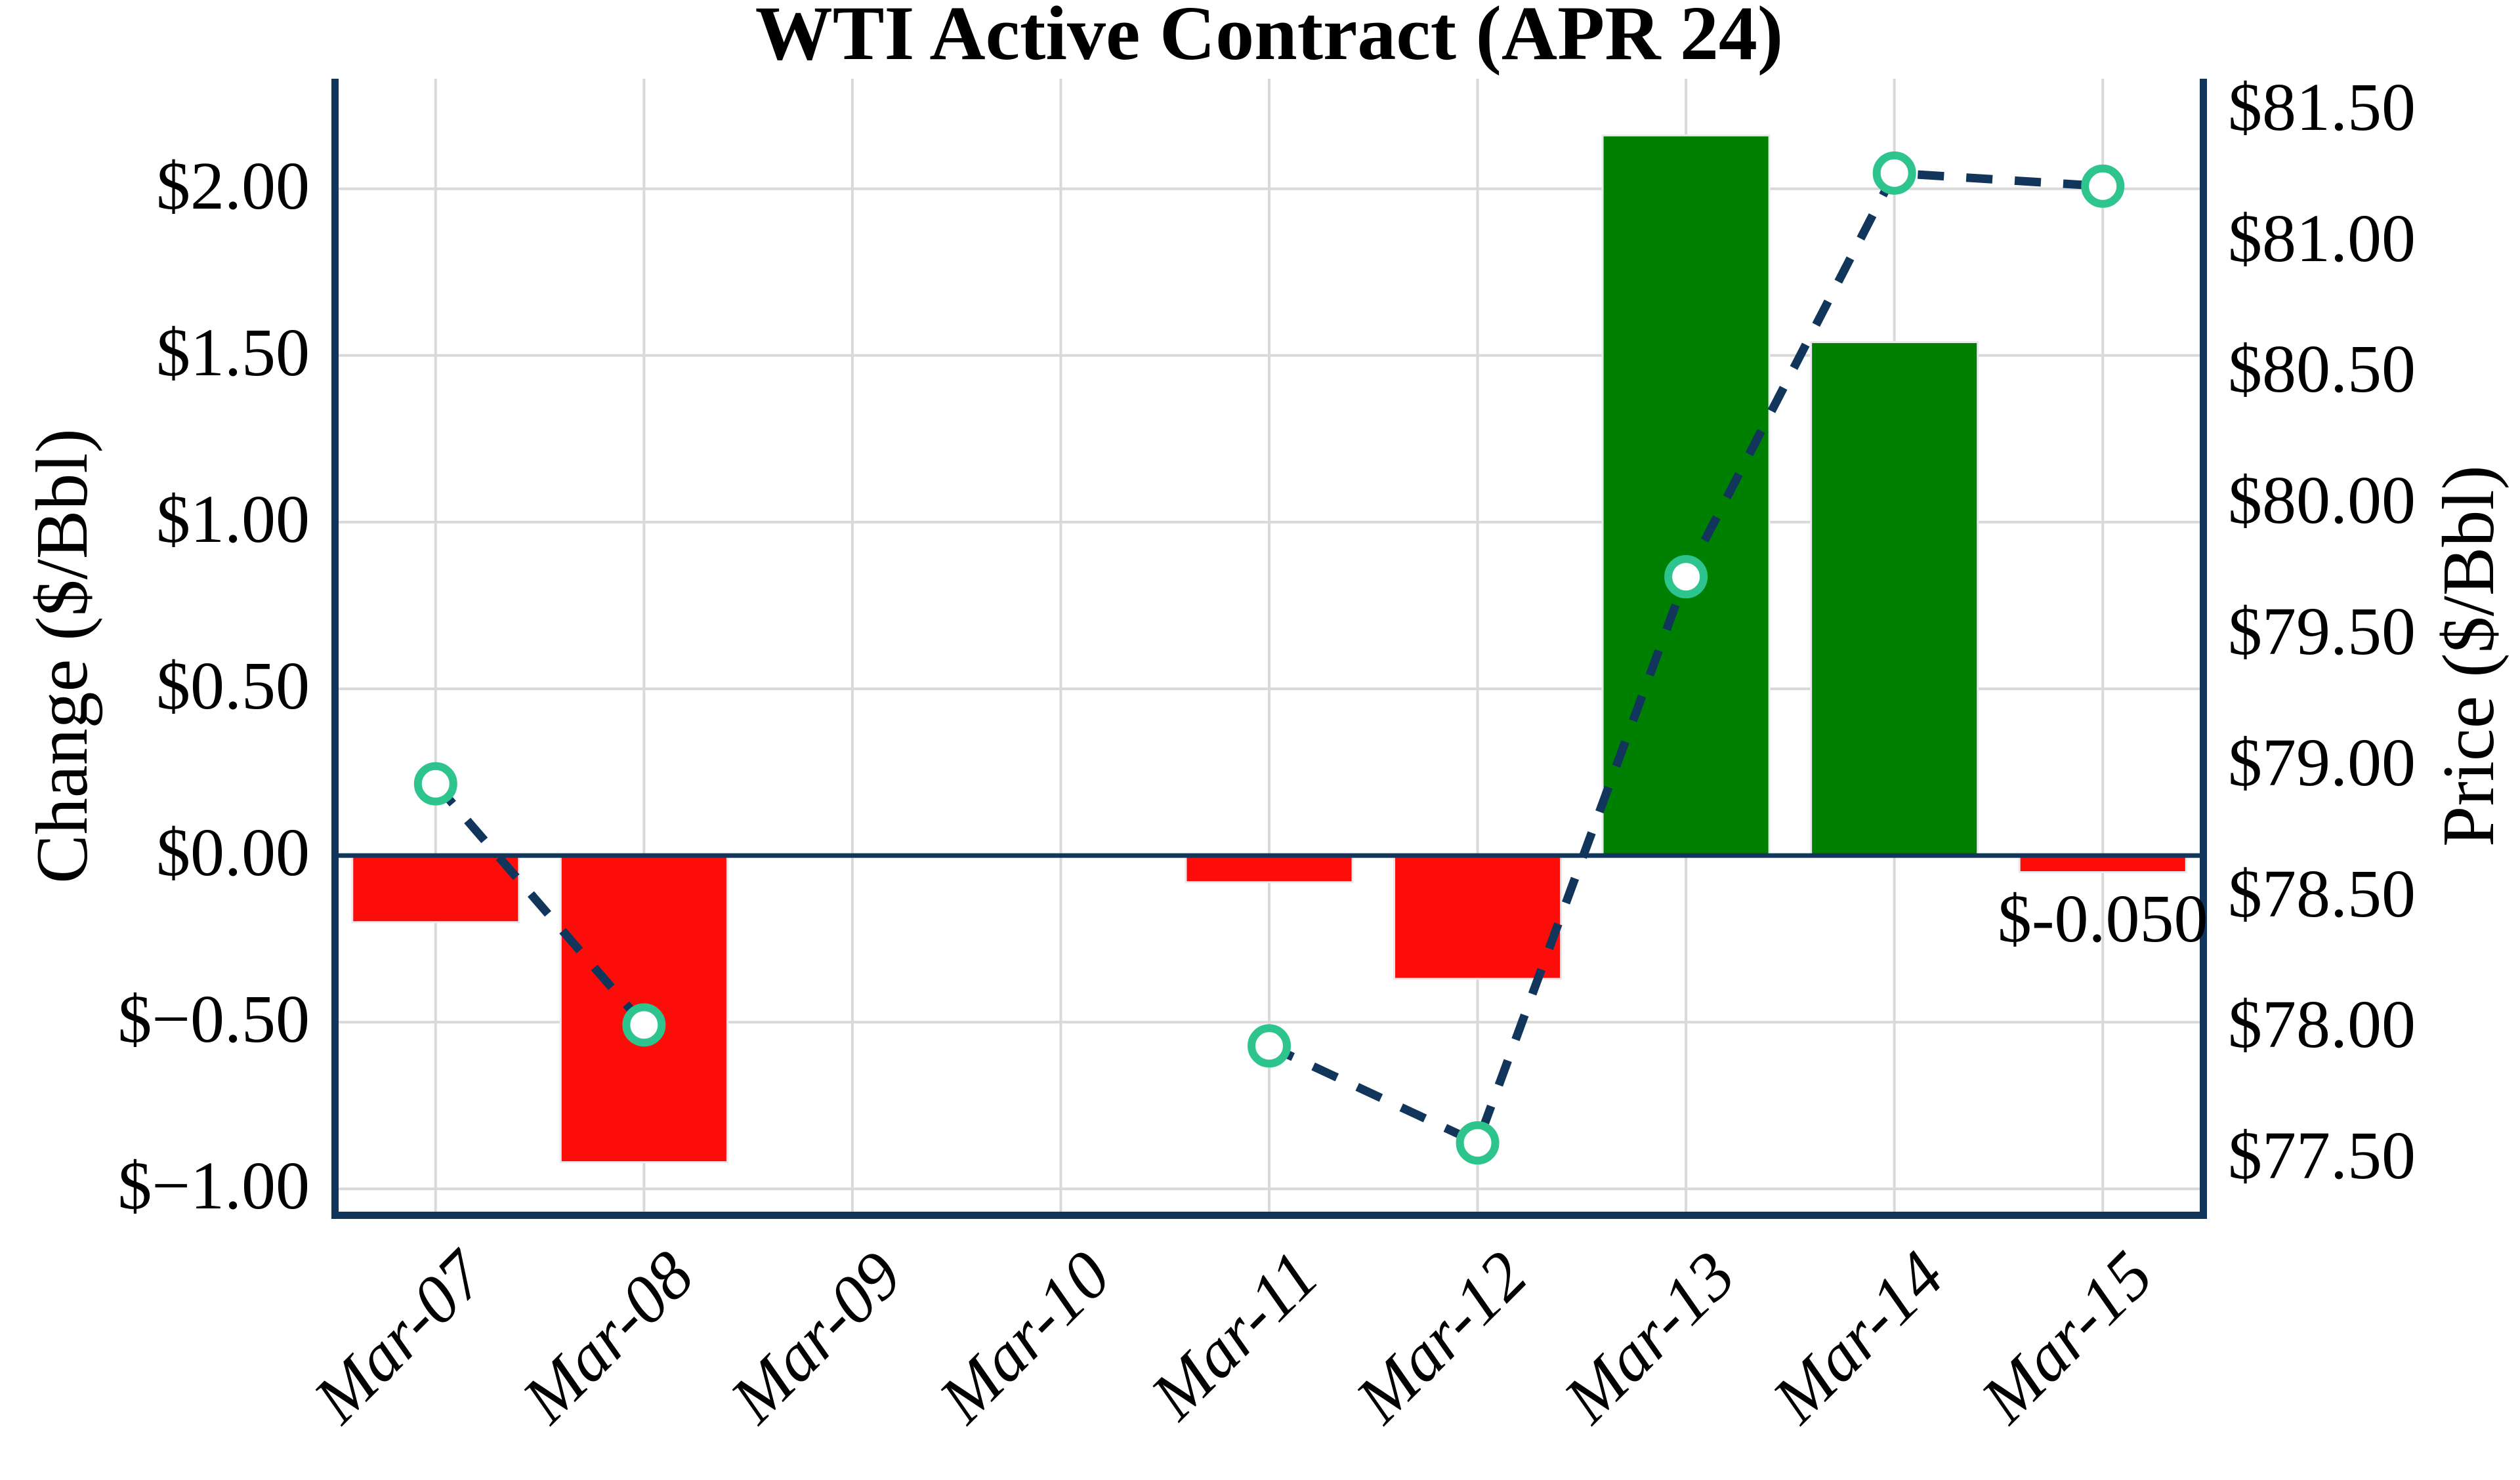 The image size is (2520, 1480). Describe the element at coordinates (816, 1337) in the screenshot. I see `x-axis-tick-label: Mar-09` at that location.